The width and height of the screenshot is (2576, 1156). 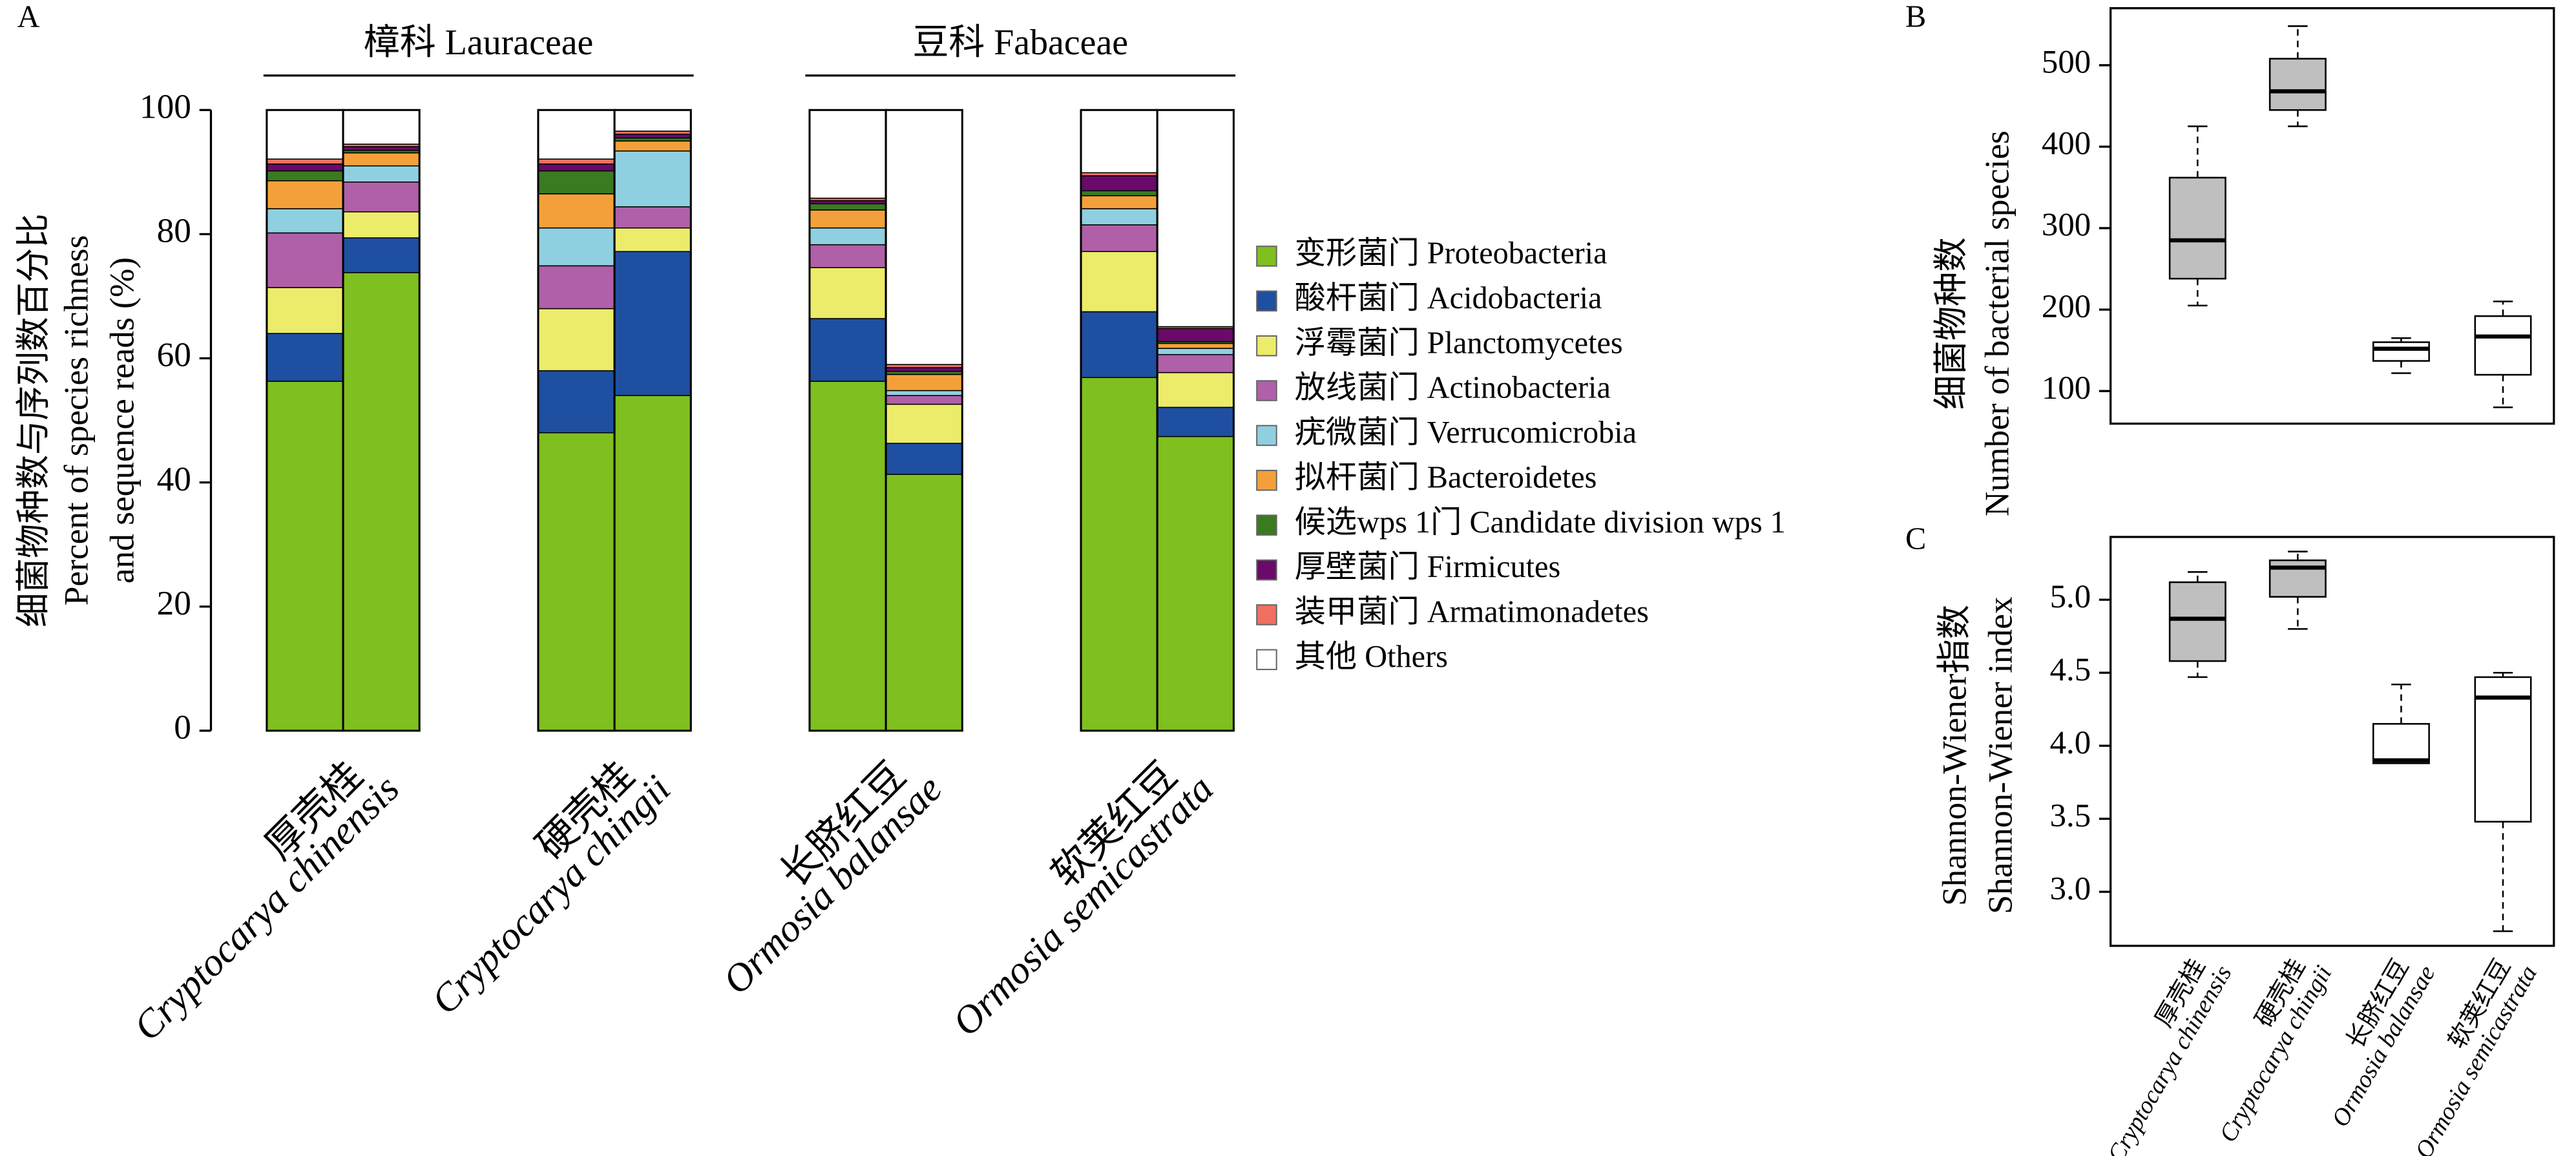 I want to click on y-tick-label: 400, so click(x=2066, y=143).